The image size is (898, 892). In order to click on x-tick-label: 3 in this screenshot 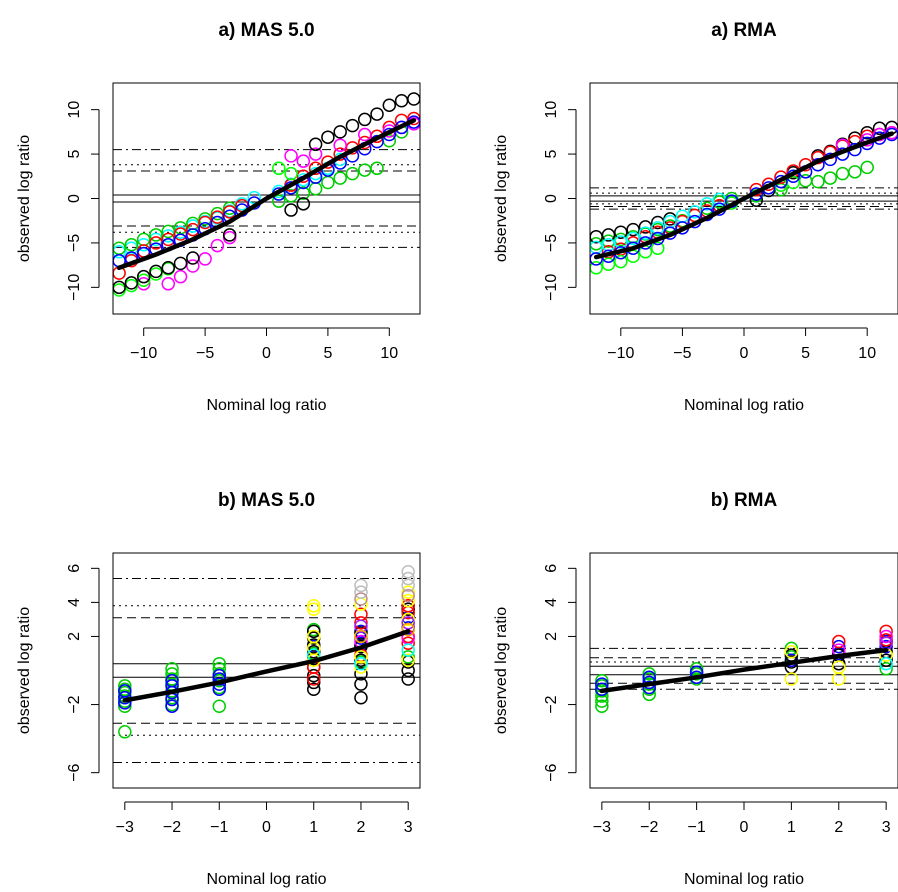, I will do `click(408, 827)`.